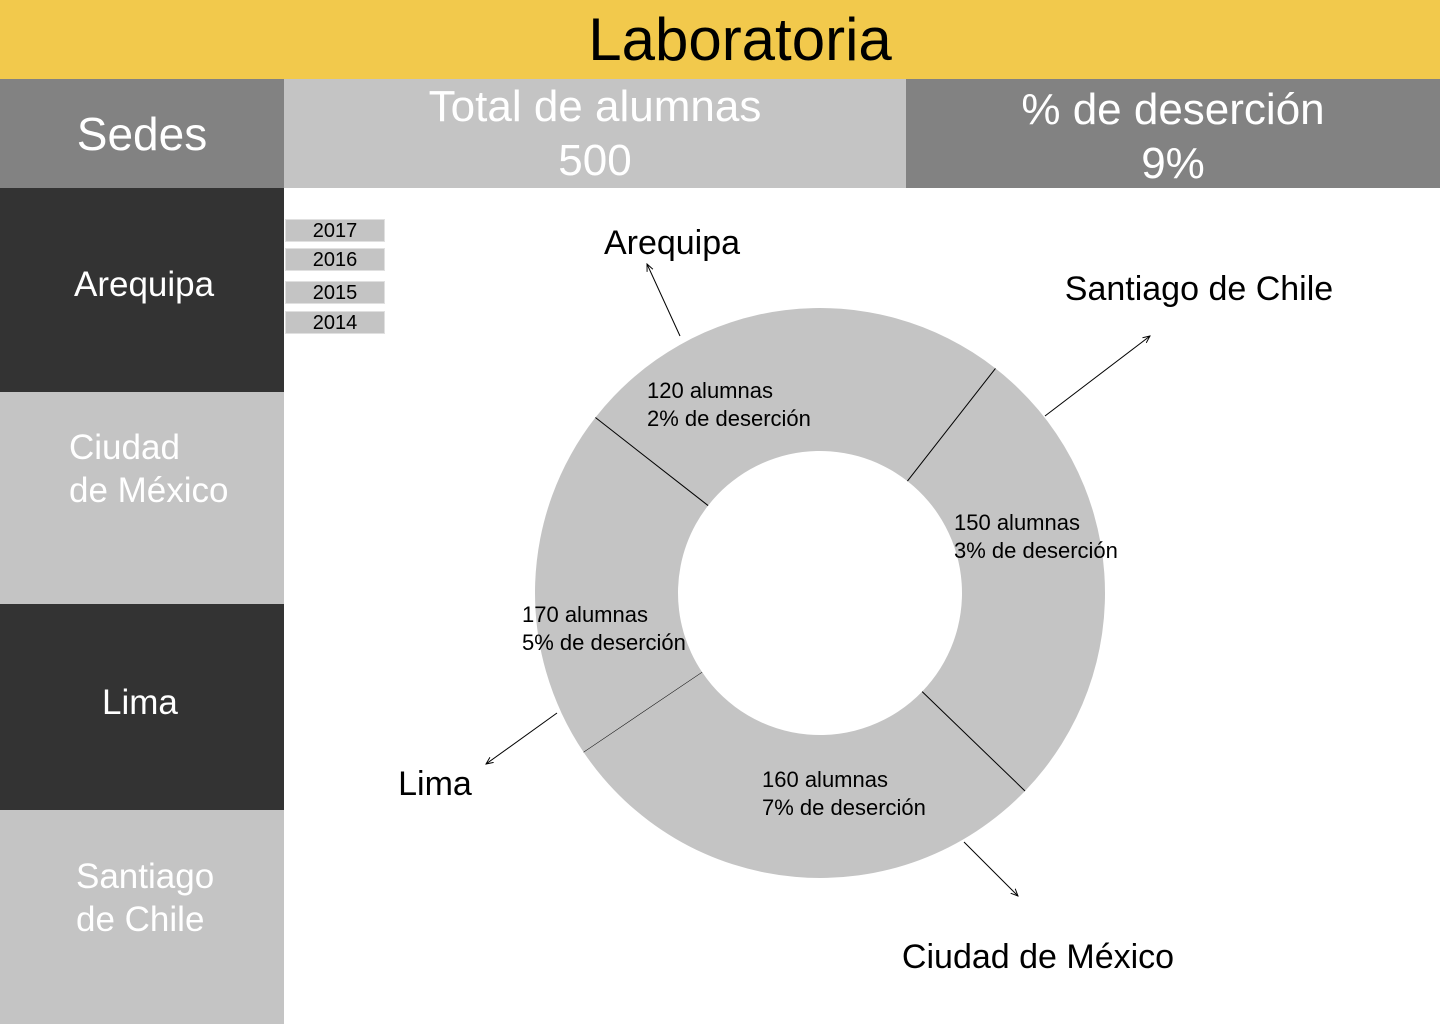  What do you see at coordinates (621, 585) in the screenshot?
I see `donut-slice-arequipa` at bounding box center [621, 585].